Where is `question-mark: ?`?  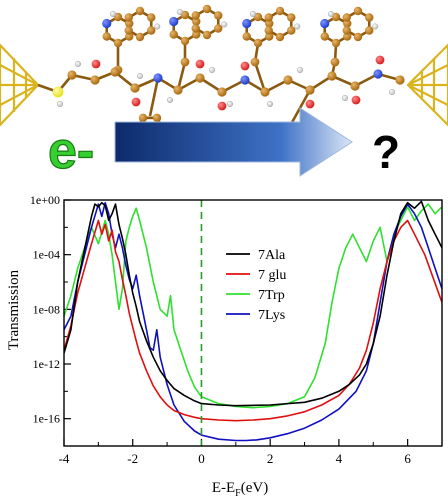 question-mark: ? is located at coordinates (386, 152).